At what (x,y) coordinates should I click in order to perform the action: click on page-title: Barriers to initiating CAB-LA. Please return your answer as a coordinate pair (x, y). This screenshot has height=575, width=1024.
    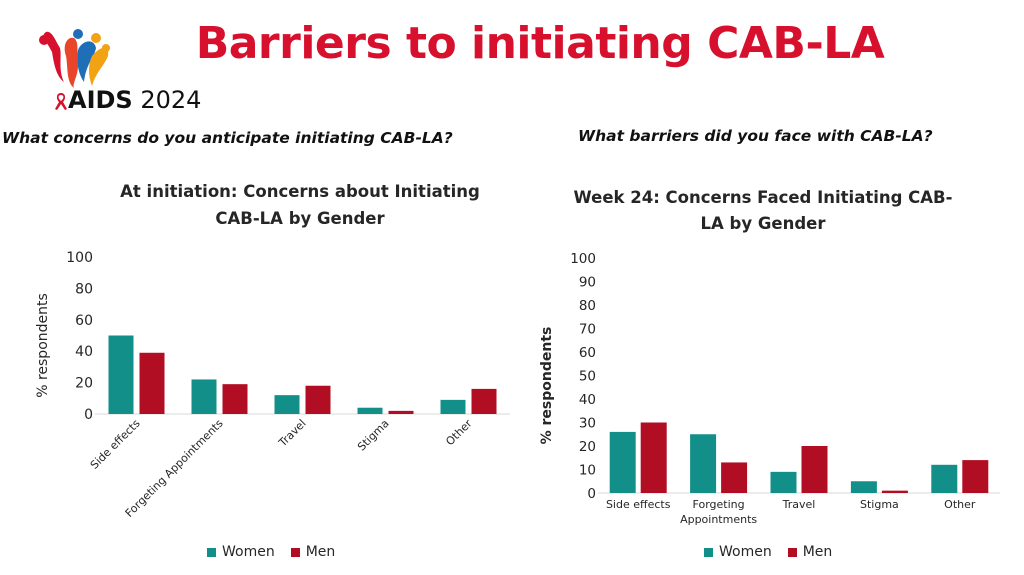
    Looking at the image, I should click on (540, 43).